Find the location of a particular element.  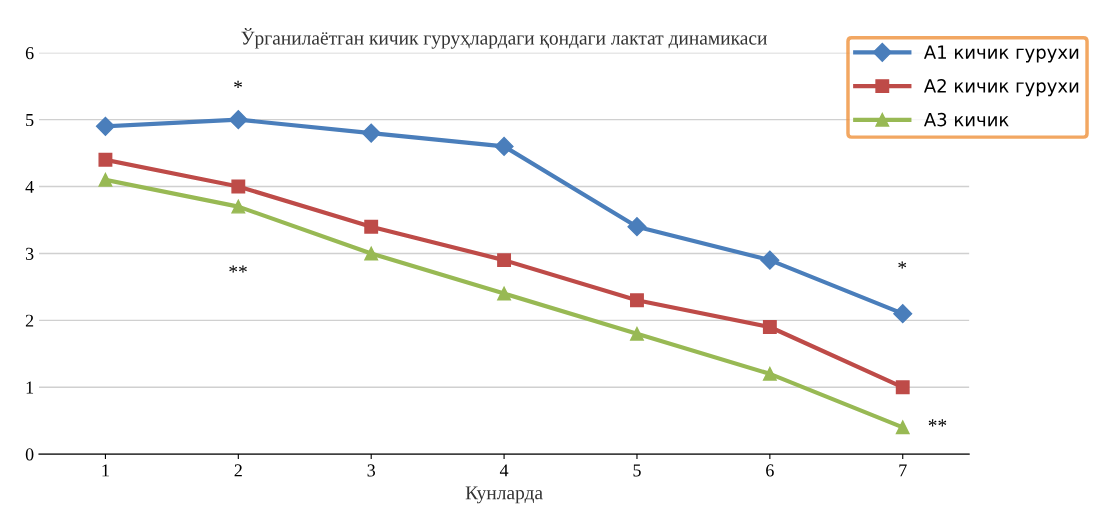

legend-label: A2 кичик гурухи is located at coordinates (1001, 88).